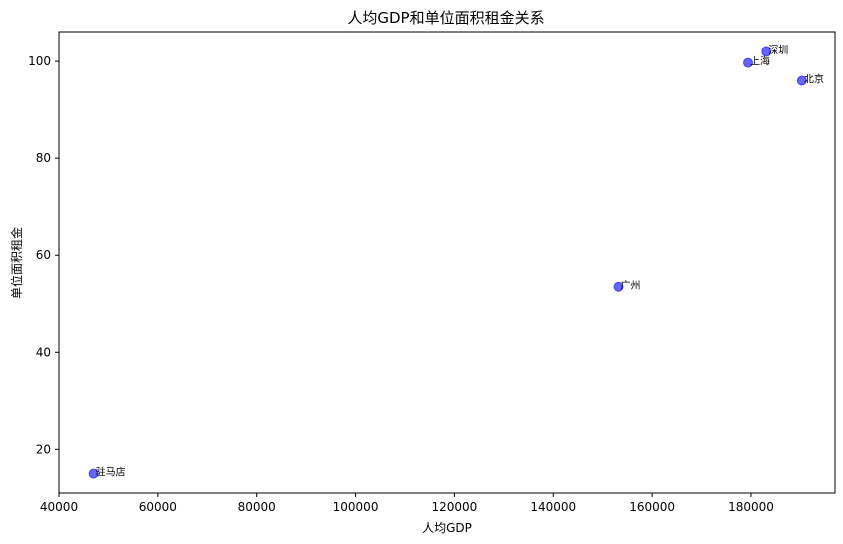 Image resolution: width=843 pixels, height=544 pixels. I want to click on point-label: 驻马店, so click(111, 472).